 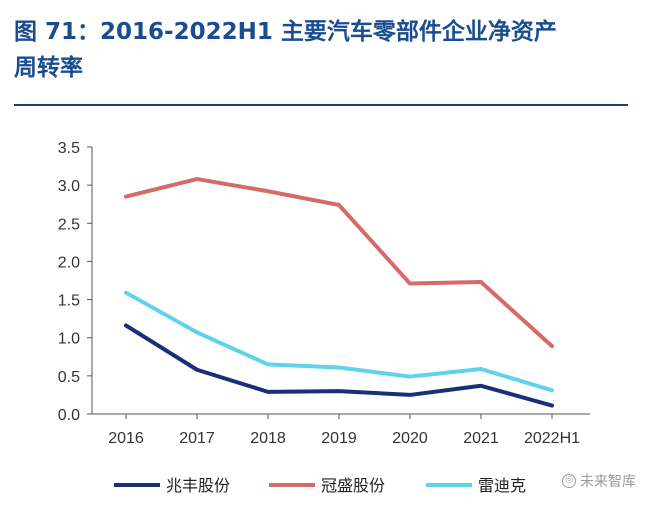 I want to click on title-divider, so click(x=321, y=105).